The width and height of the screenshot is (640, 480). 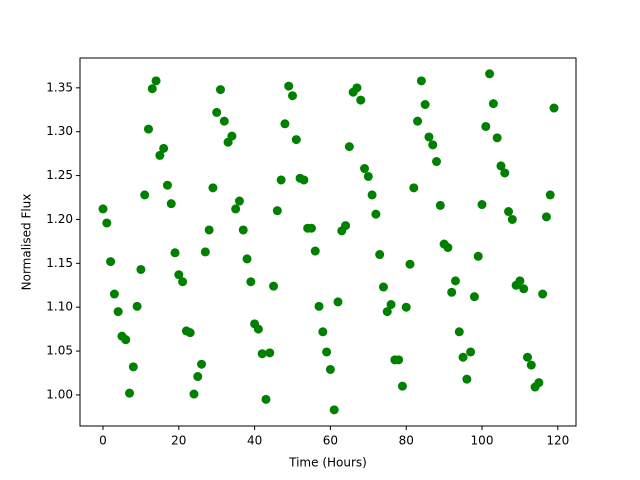 I want to click on y-tick-label: 1.05, so click(x=59, y=351).